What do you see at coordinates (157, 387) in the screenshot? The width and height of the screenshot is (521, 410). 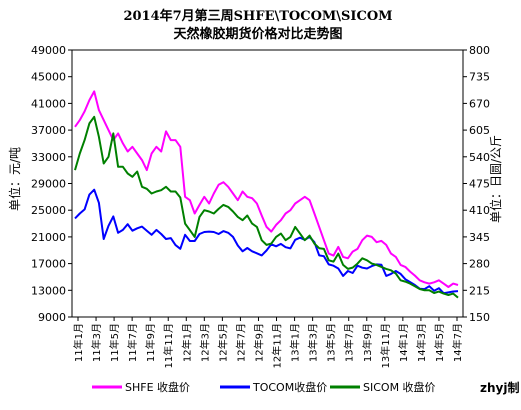 I see `legend-label-0: SHFE 收盘价` at bounding box center [157, 387].